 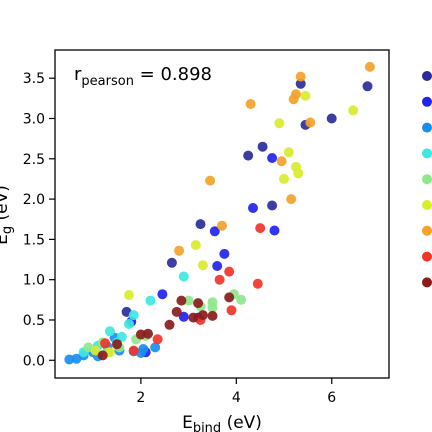 I want to click on y-tick-label: 2.0, so click(x=34, y=200).